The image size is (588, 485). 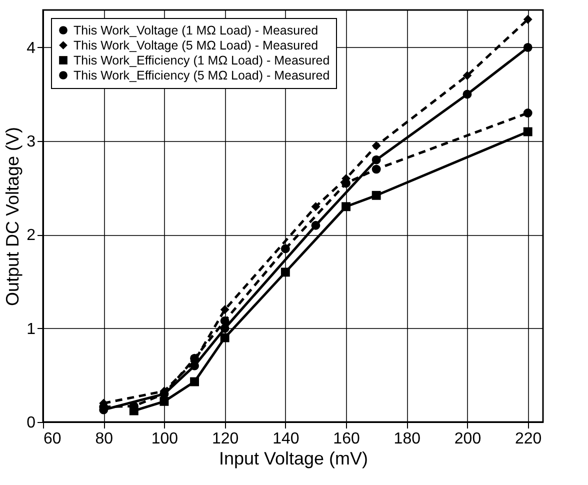 I want to click on x-tick-label: 180, so click(x=407, y=439).